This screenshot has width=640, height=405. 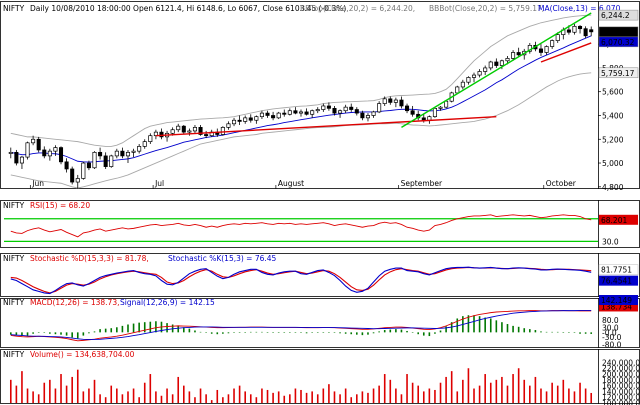 What do you see at coordinates (614, 220) in the screenshot?
I see `rsi-badge: 68.201` at bounding box center [614, 220].